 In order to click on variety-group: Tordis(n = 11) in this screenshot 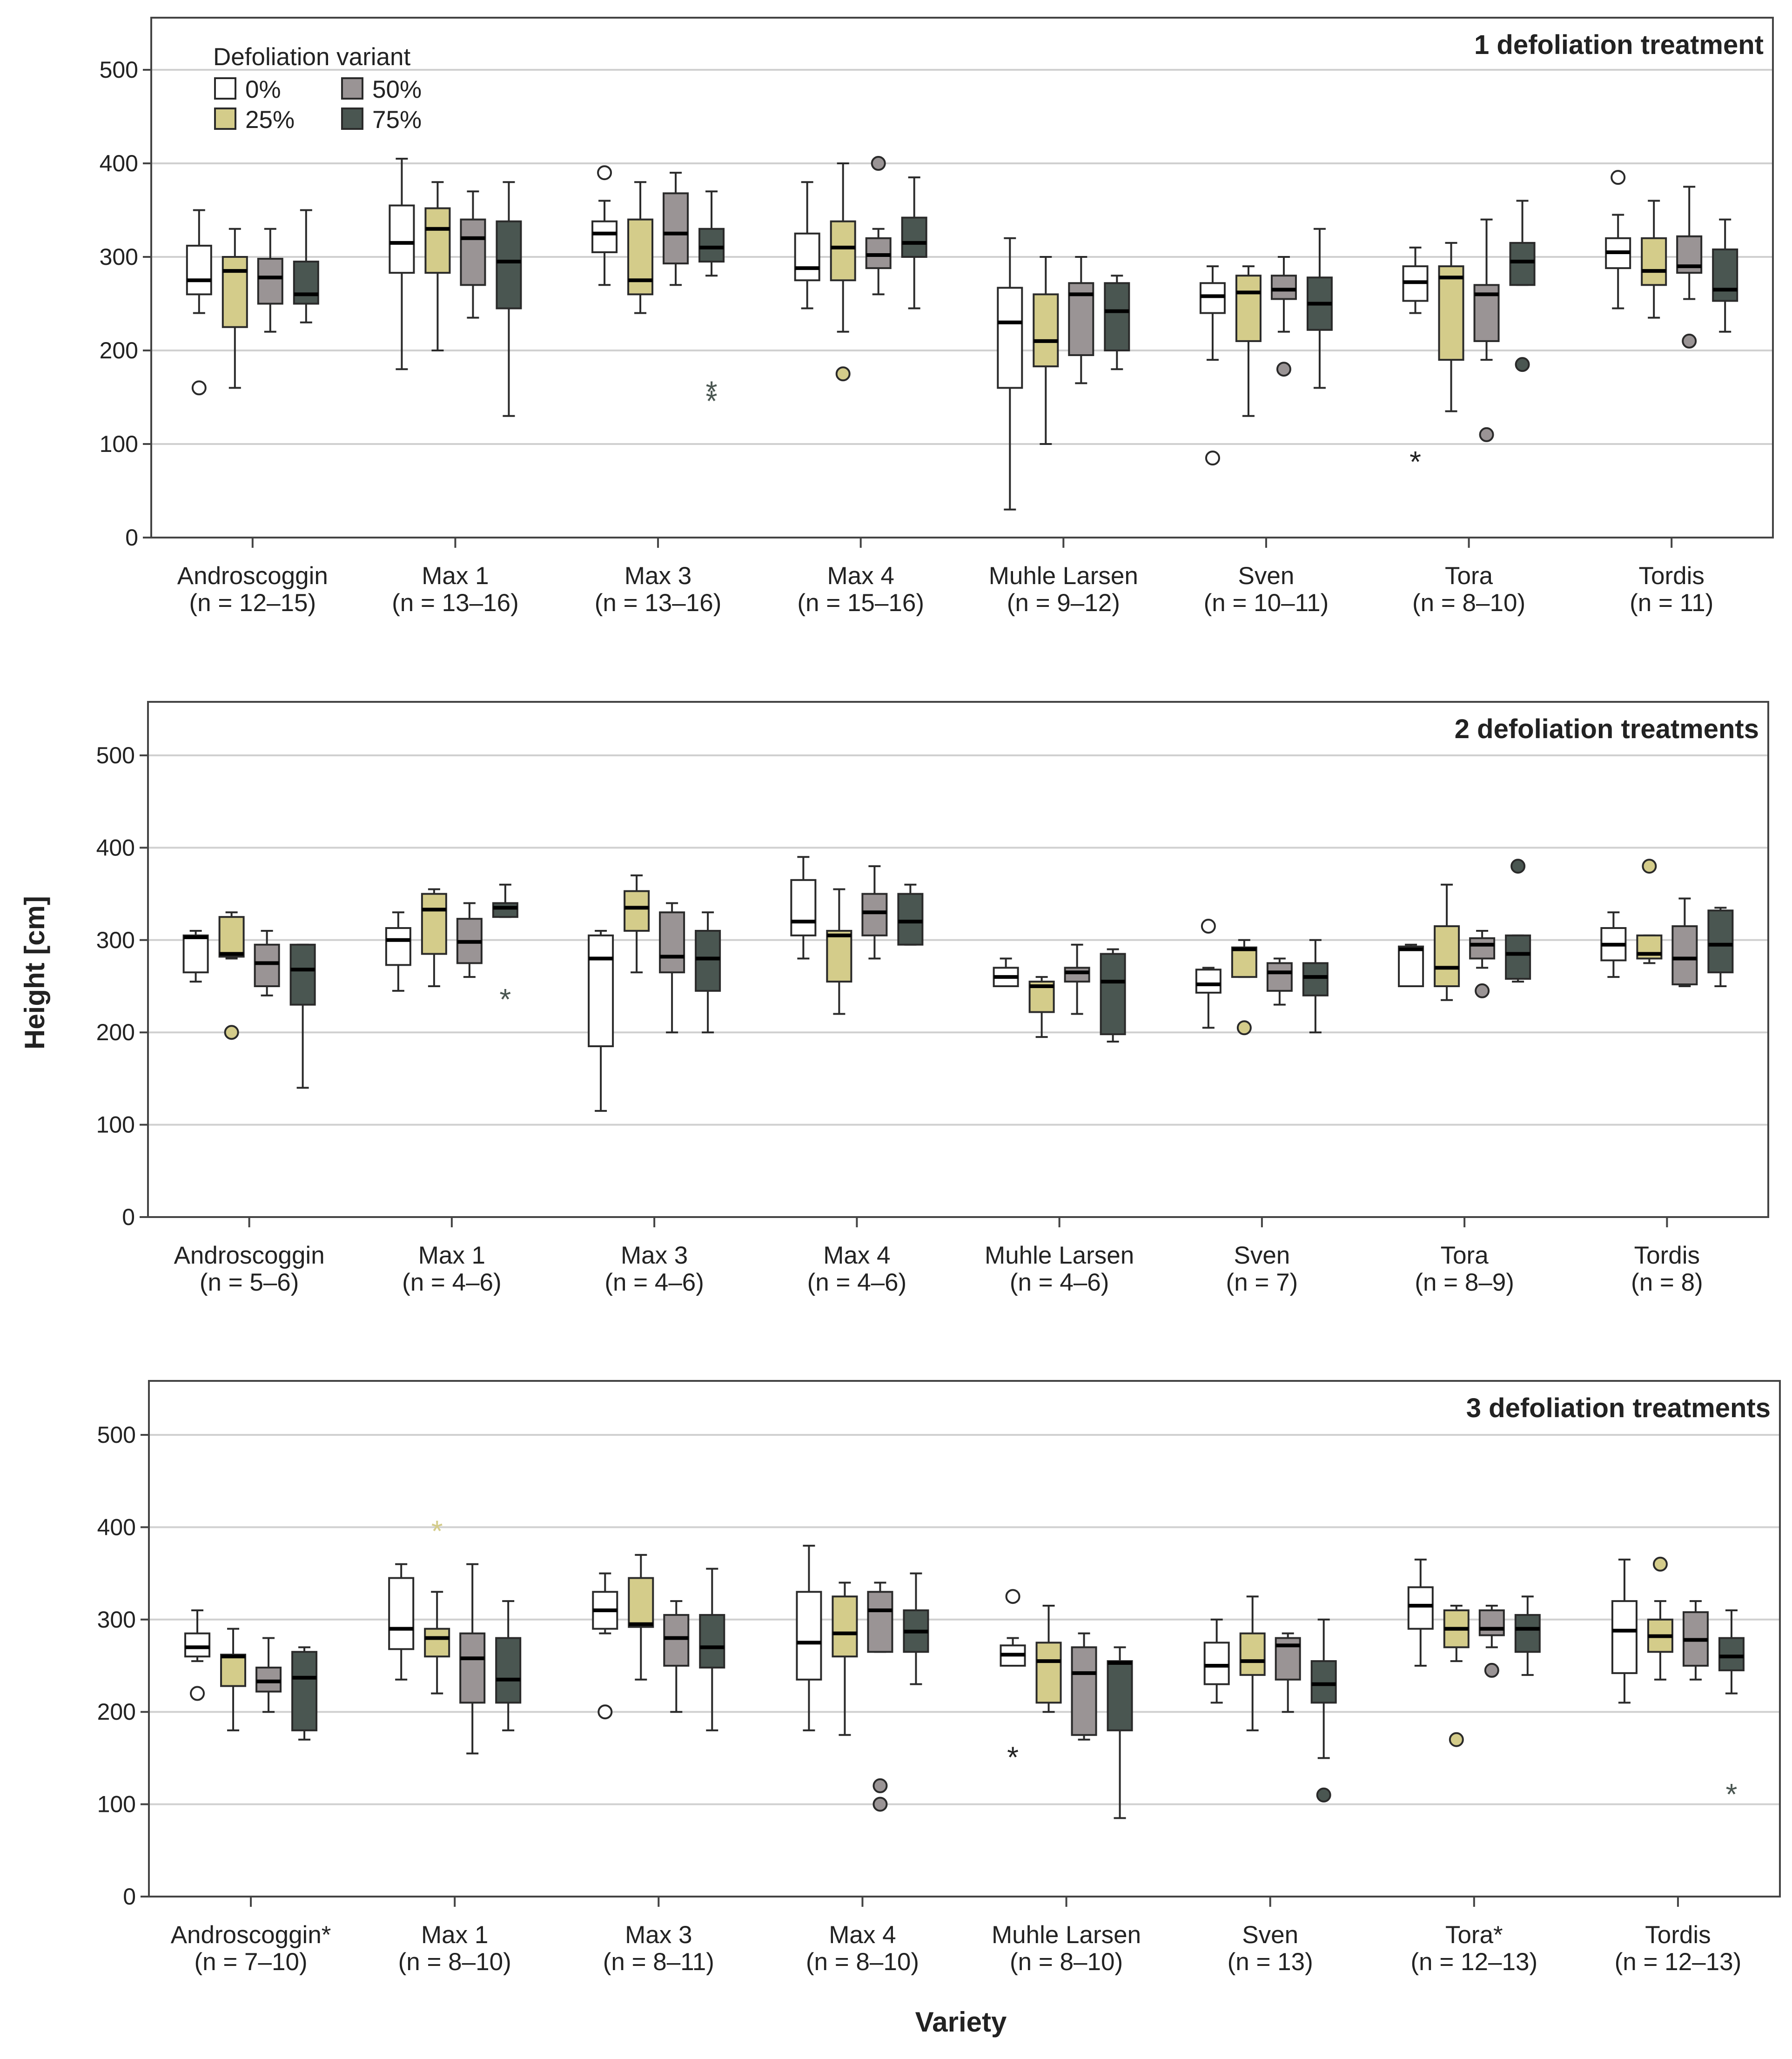, I will do `click(1671, 393)`.